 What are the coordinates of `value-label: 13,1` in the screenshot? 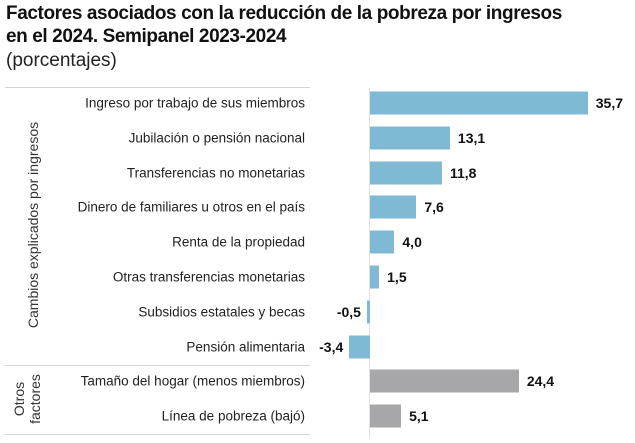 It's located at (471, 137).